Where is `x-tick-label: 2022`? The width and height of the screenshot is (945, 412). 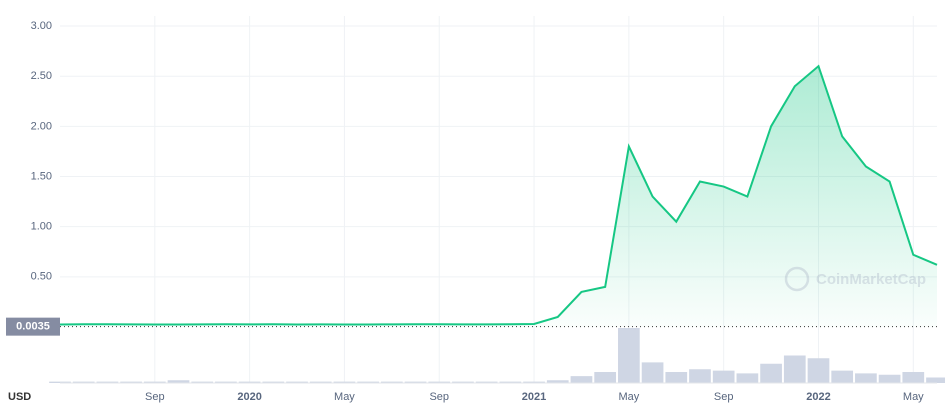
x-tick-label: 2022 is located at coordinates (818, 397).